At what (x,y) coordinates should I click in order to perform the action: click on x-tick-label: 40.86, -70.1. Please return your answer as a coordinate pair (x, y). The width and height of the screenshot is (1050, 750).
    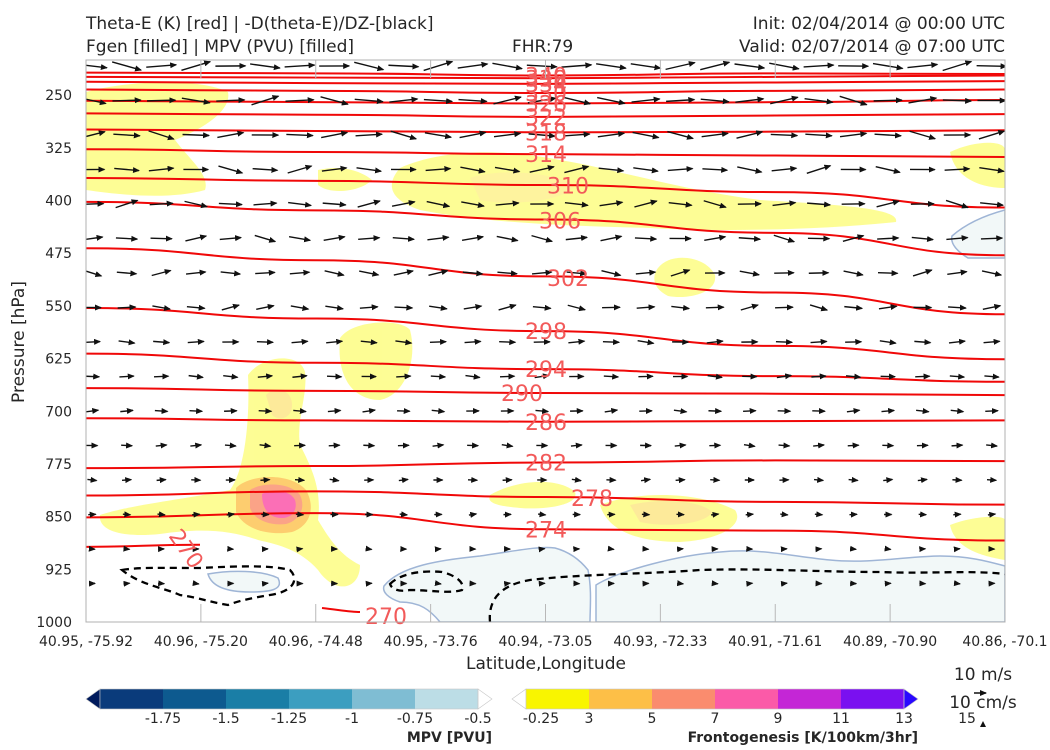
    Looking at the image, I should click on (1004, 642).